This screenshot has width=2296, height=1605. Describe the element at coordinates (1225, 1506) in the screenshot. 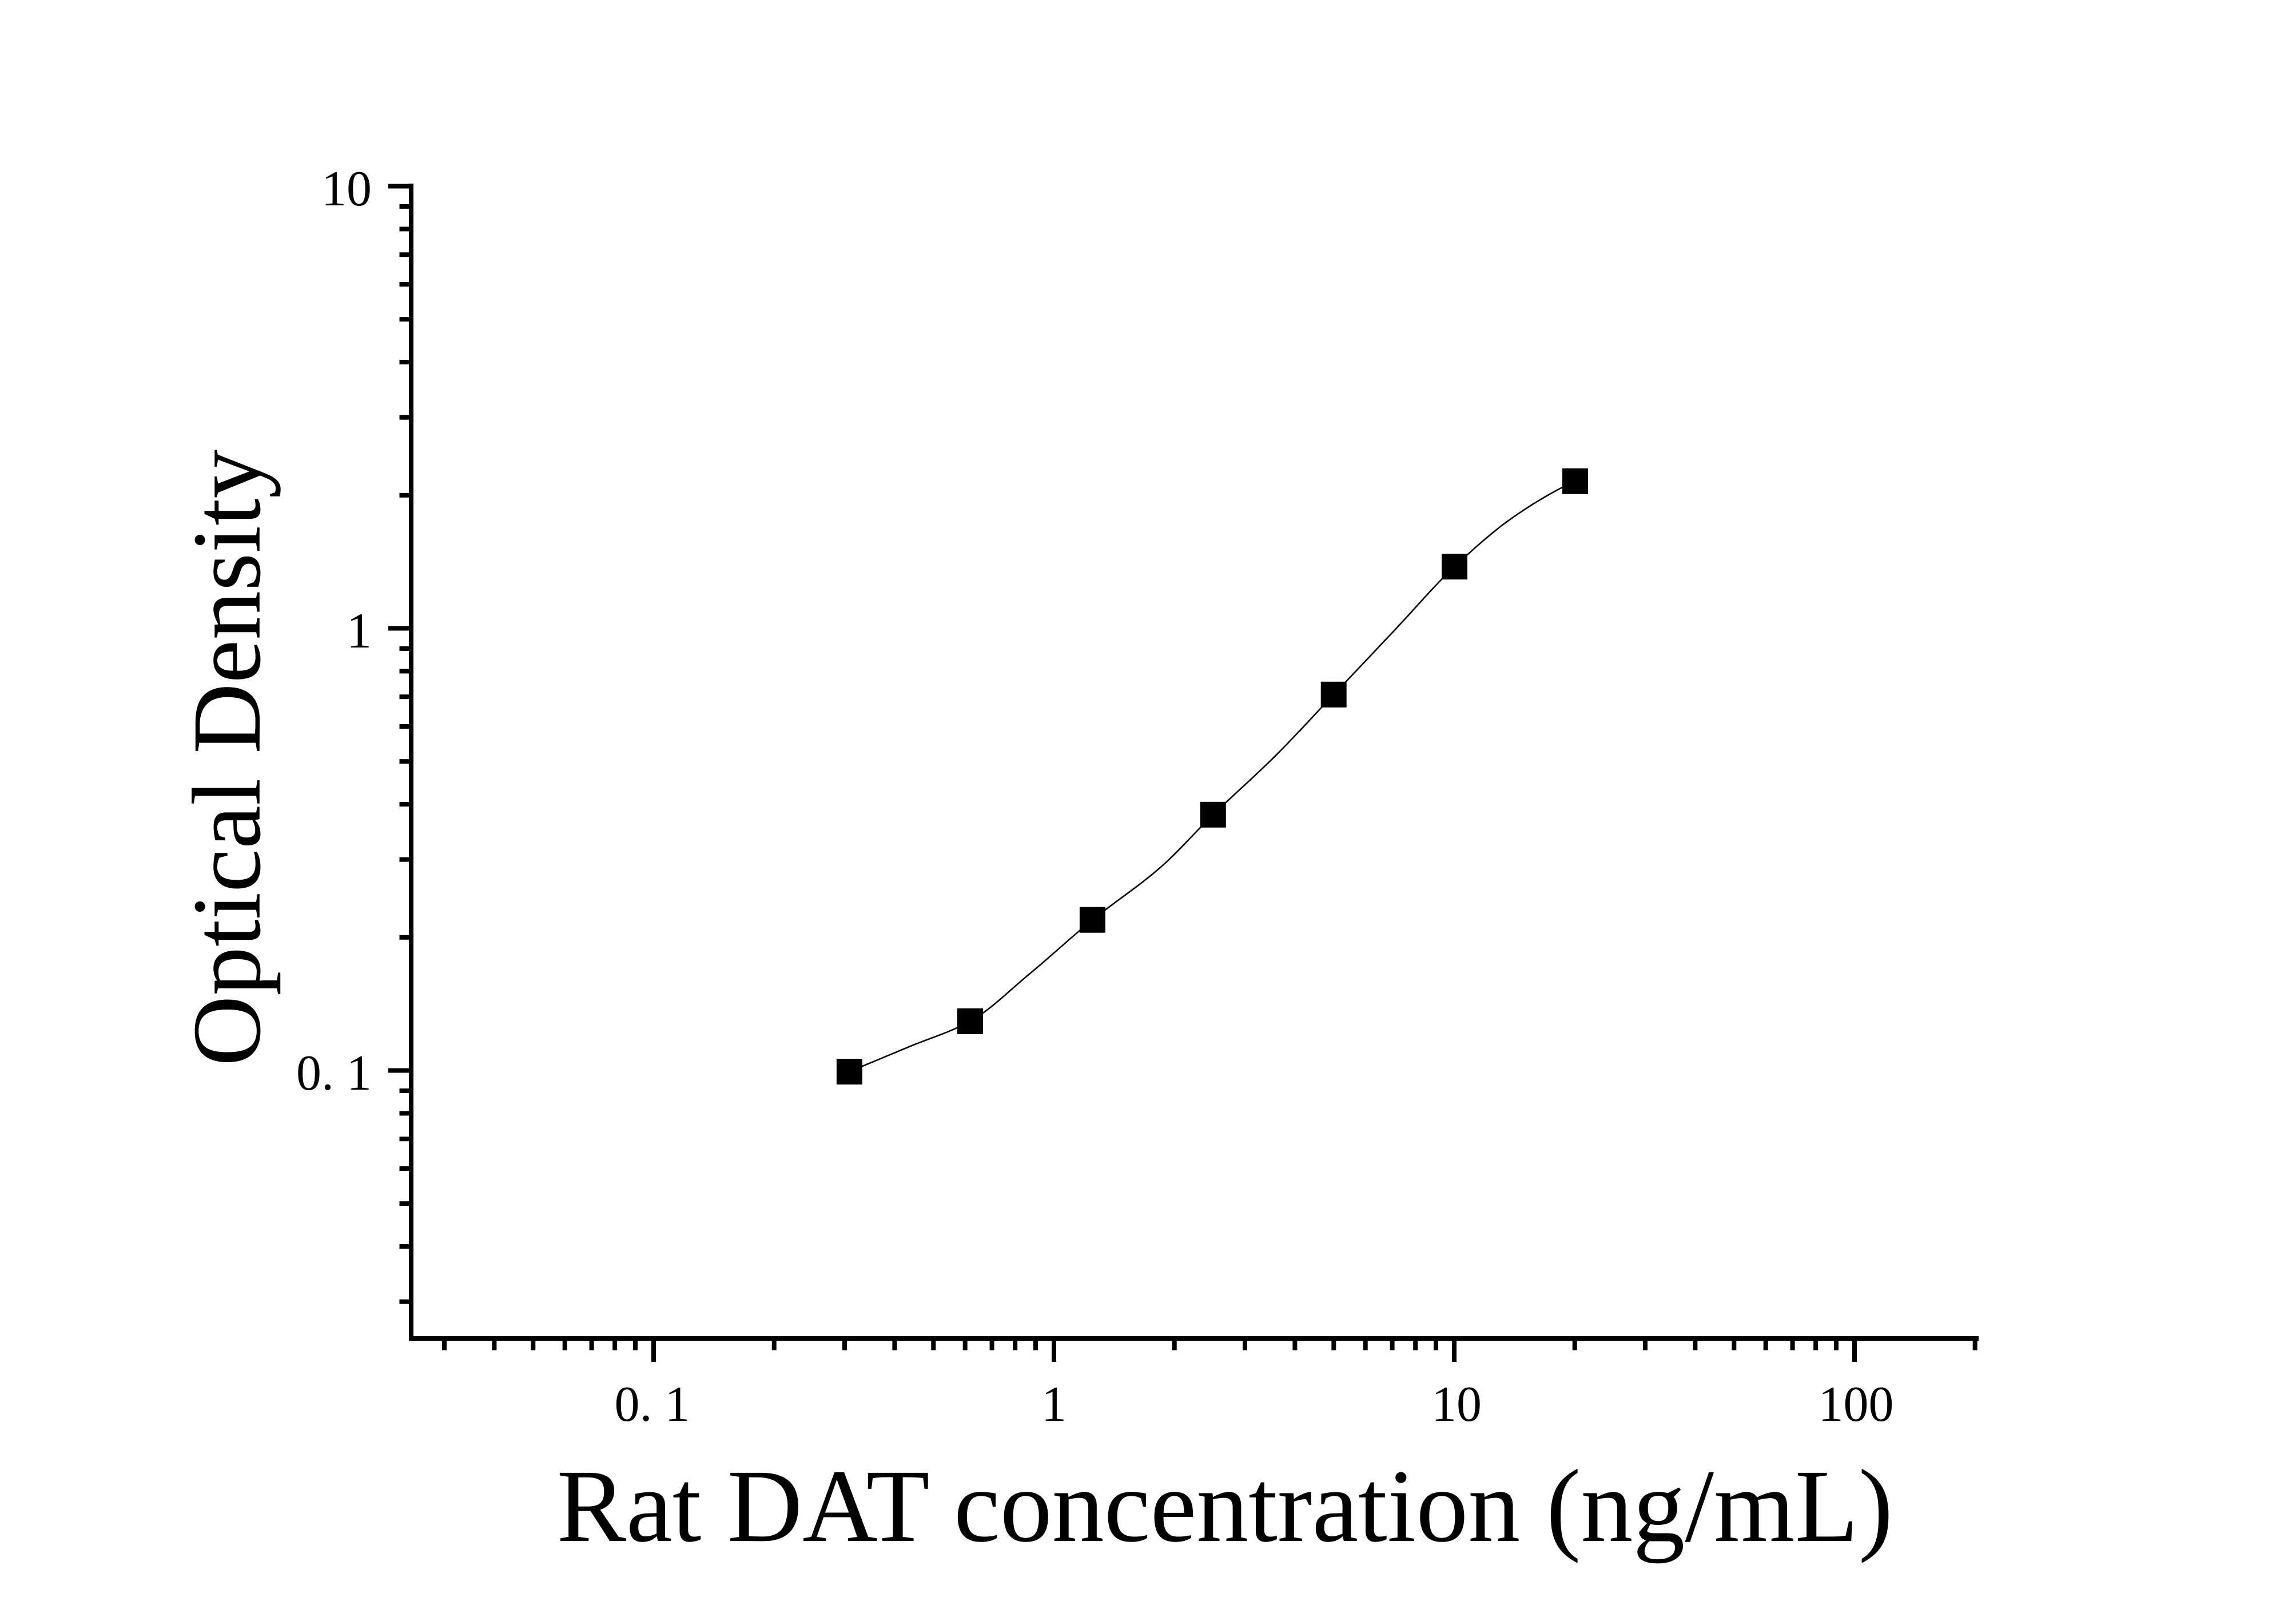

I see `svg-text: Rat DAT concentration (ng/mL)` at that location.